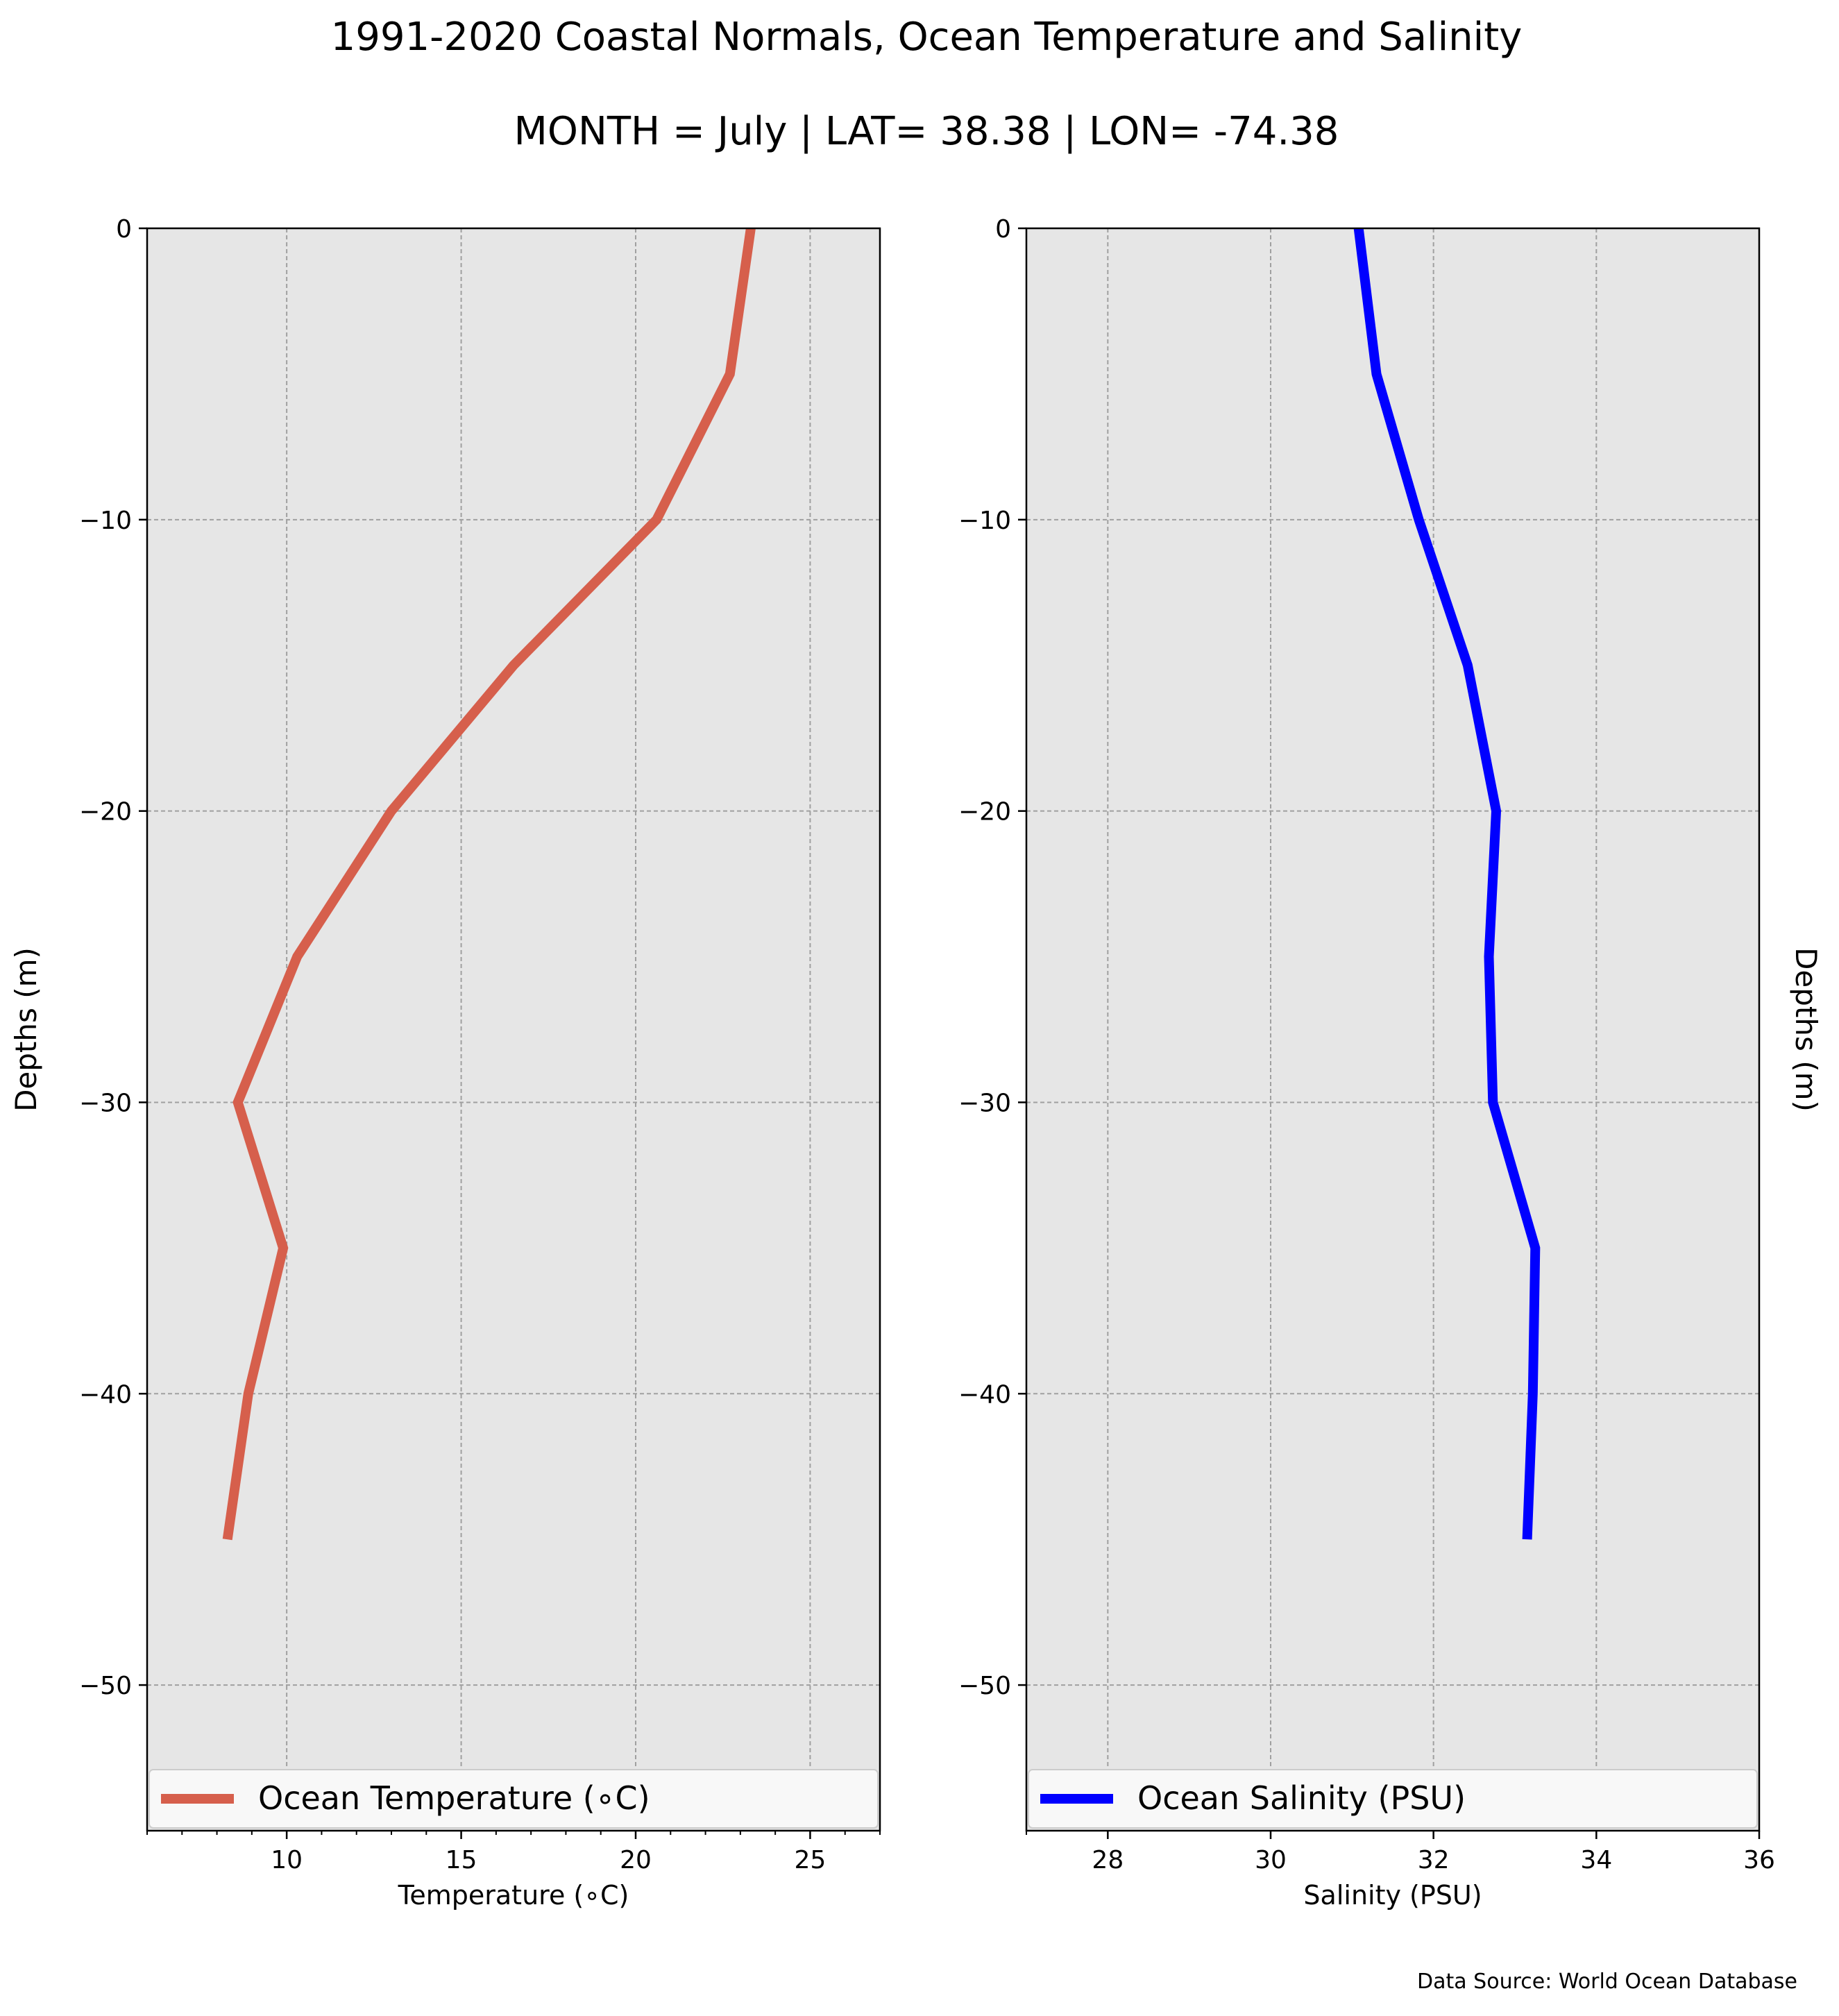  What do you see at coordinates (1392, 1896) in the screenshot?
I see `x-axis-label: Salinity (PSU)` at bounding box center [1392, 1896].